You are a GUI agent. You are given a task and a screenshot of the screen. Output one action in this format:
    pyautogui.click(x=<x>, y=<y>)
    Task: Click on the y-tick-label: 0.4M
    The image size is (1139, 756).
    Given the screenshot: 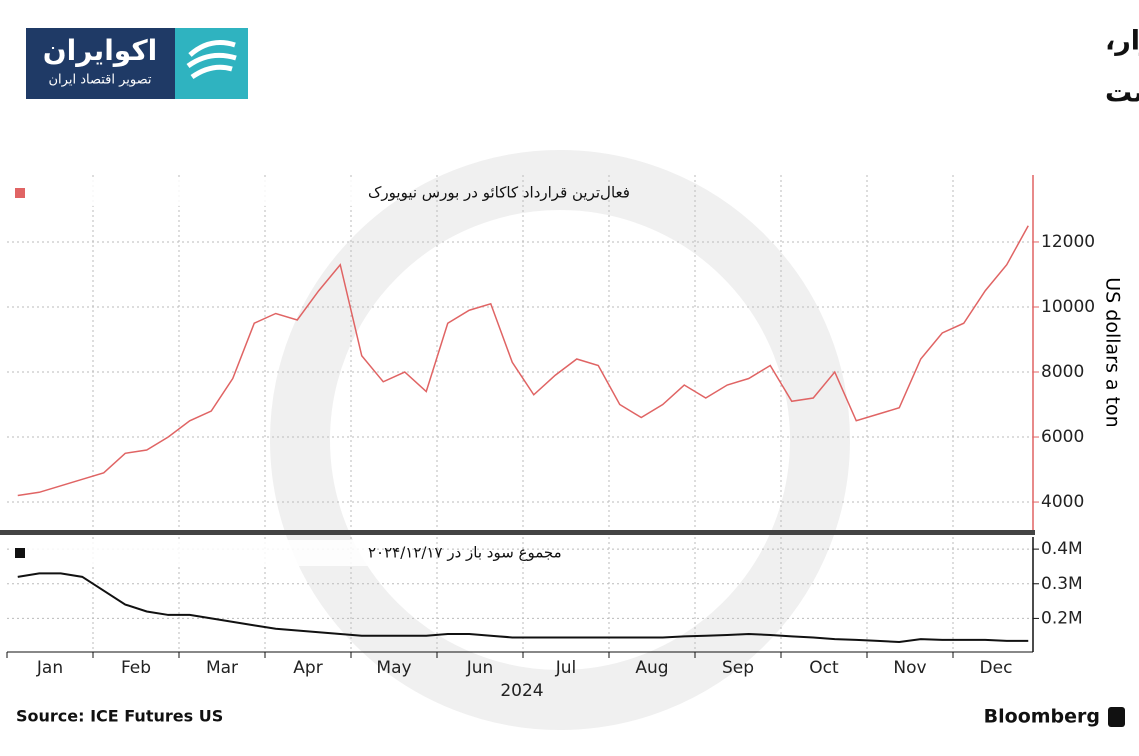 What is the action you would take?
    pyautogui.click(x=1062, y=549)
    